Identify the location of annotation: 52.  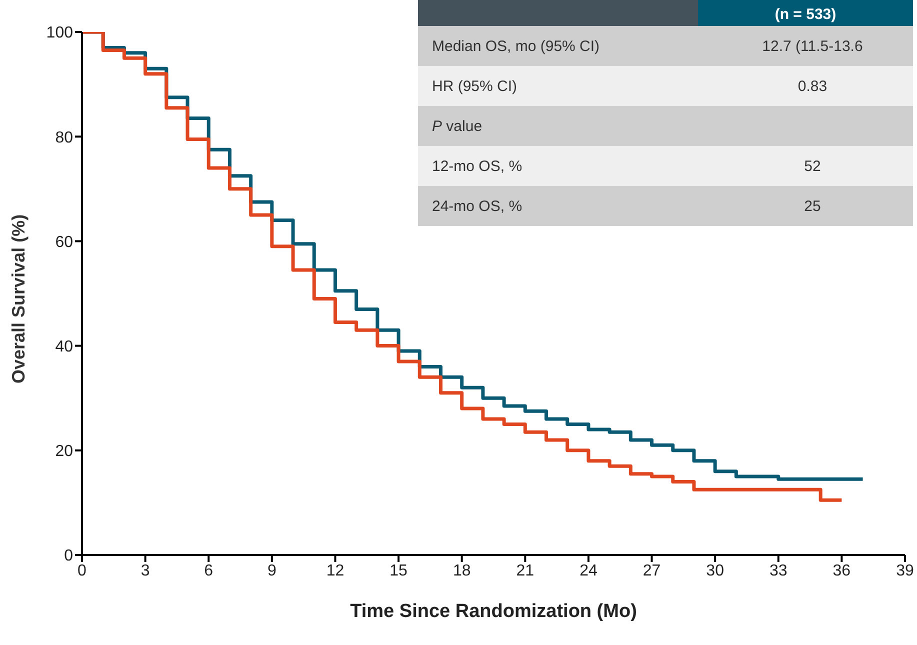
(812, 166).